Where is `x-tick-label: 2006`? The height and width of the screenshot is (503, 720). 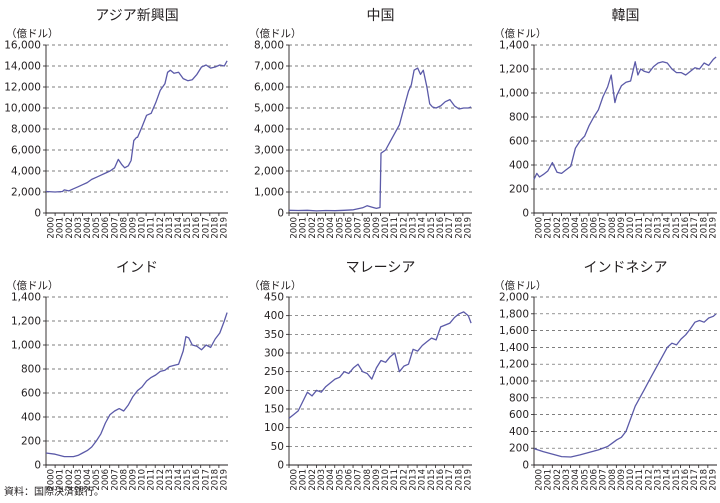 x-tick-label: 2006 is located at coordinates (349, 228).